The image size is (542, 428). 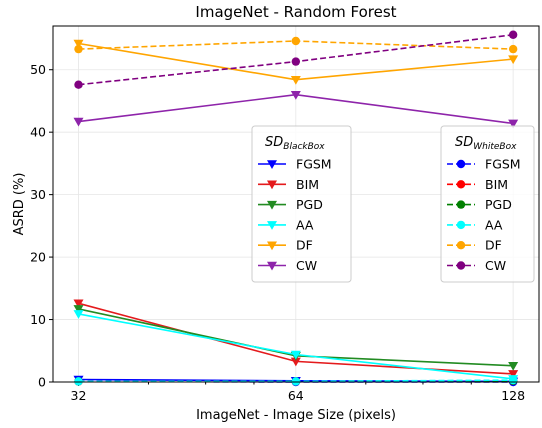 I want to click on y-tick-label: 10, so click(x=38, y=319).